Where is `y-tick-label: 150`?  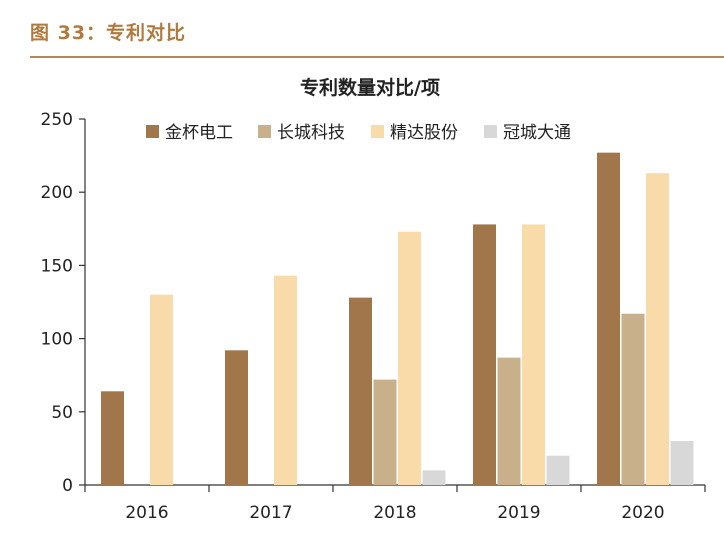
y-tick-label: 150 is located at coordinates (57, 266).